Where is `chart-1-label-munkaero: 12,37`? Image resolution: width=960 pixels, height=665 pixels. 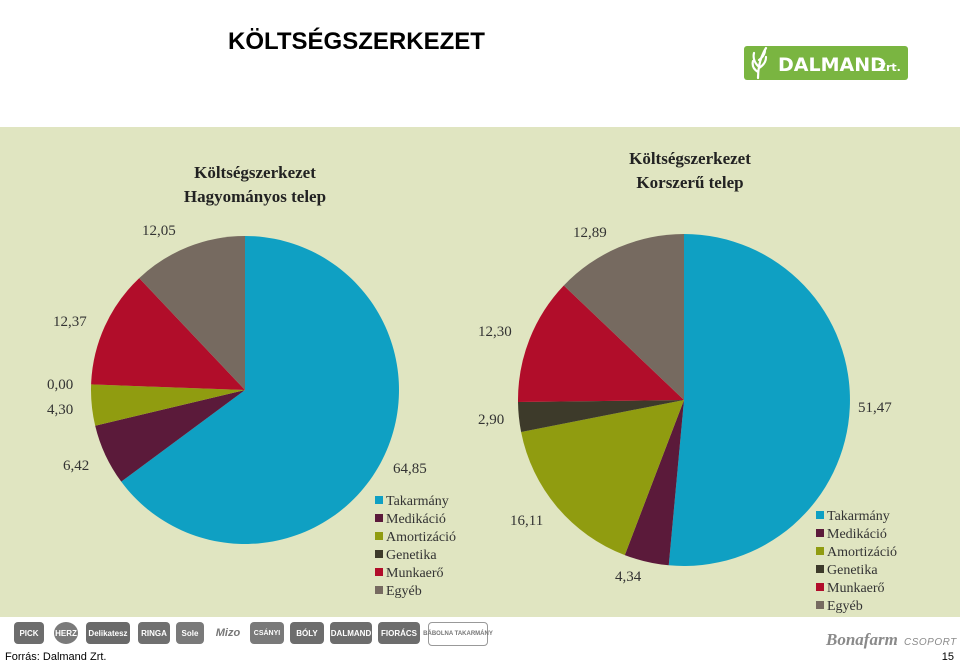 chart-1-label-munkaero: 12,37 is located at coordinates (70, 322).